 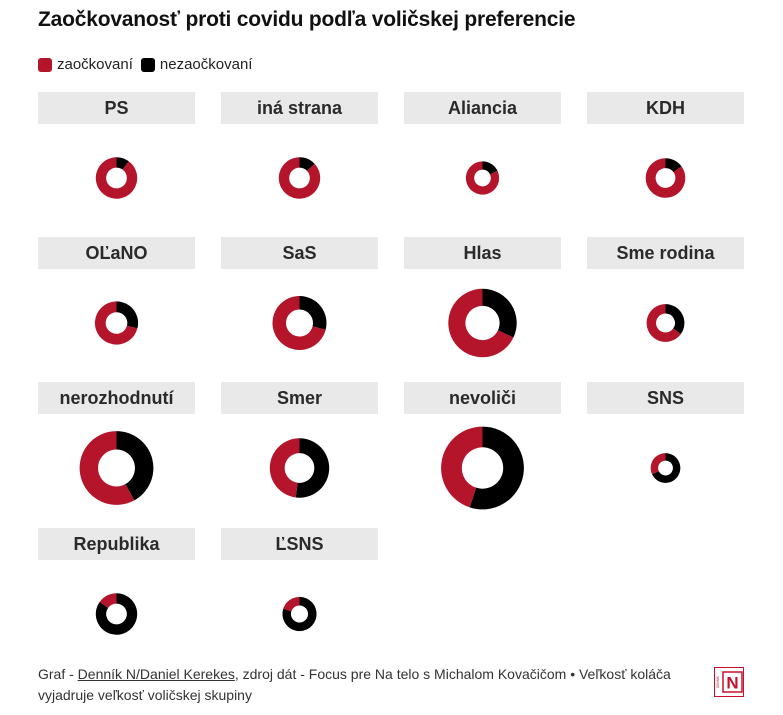 I want to click on slice-unvaccinated-republika, so click(x=116, y=614).